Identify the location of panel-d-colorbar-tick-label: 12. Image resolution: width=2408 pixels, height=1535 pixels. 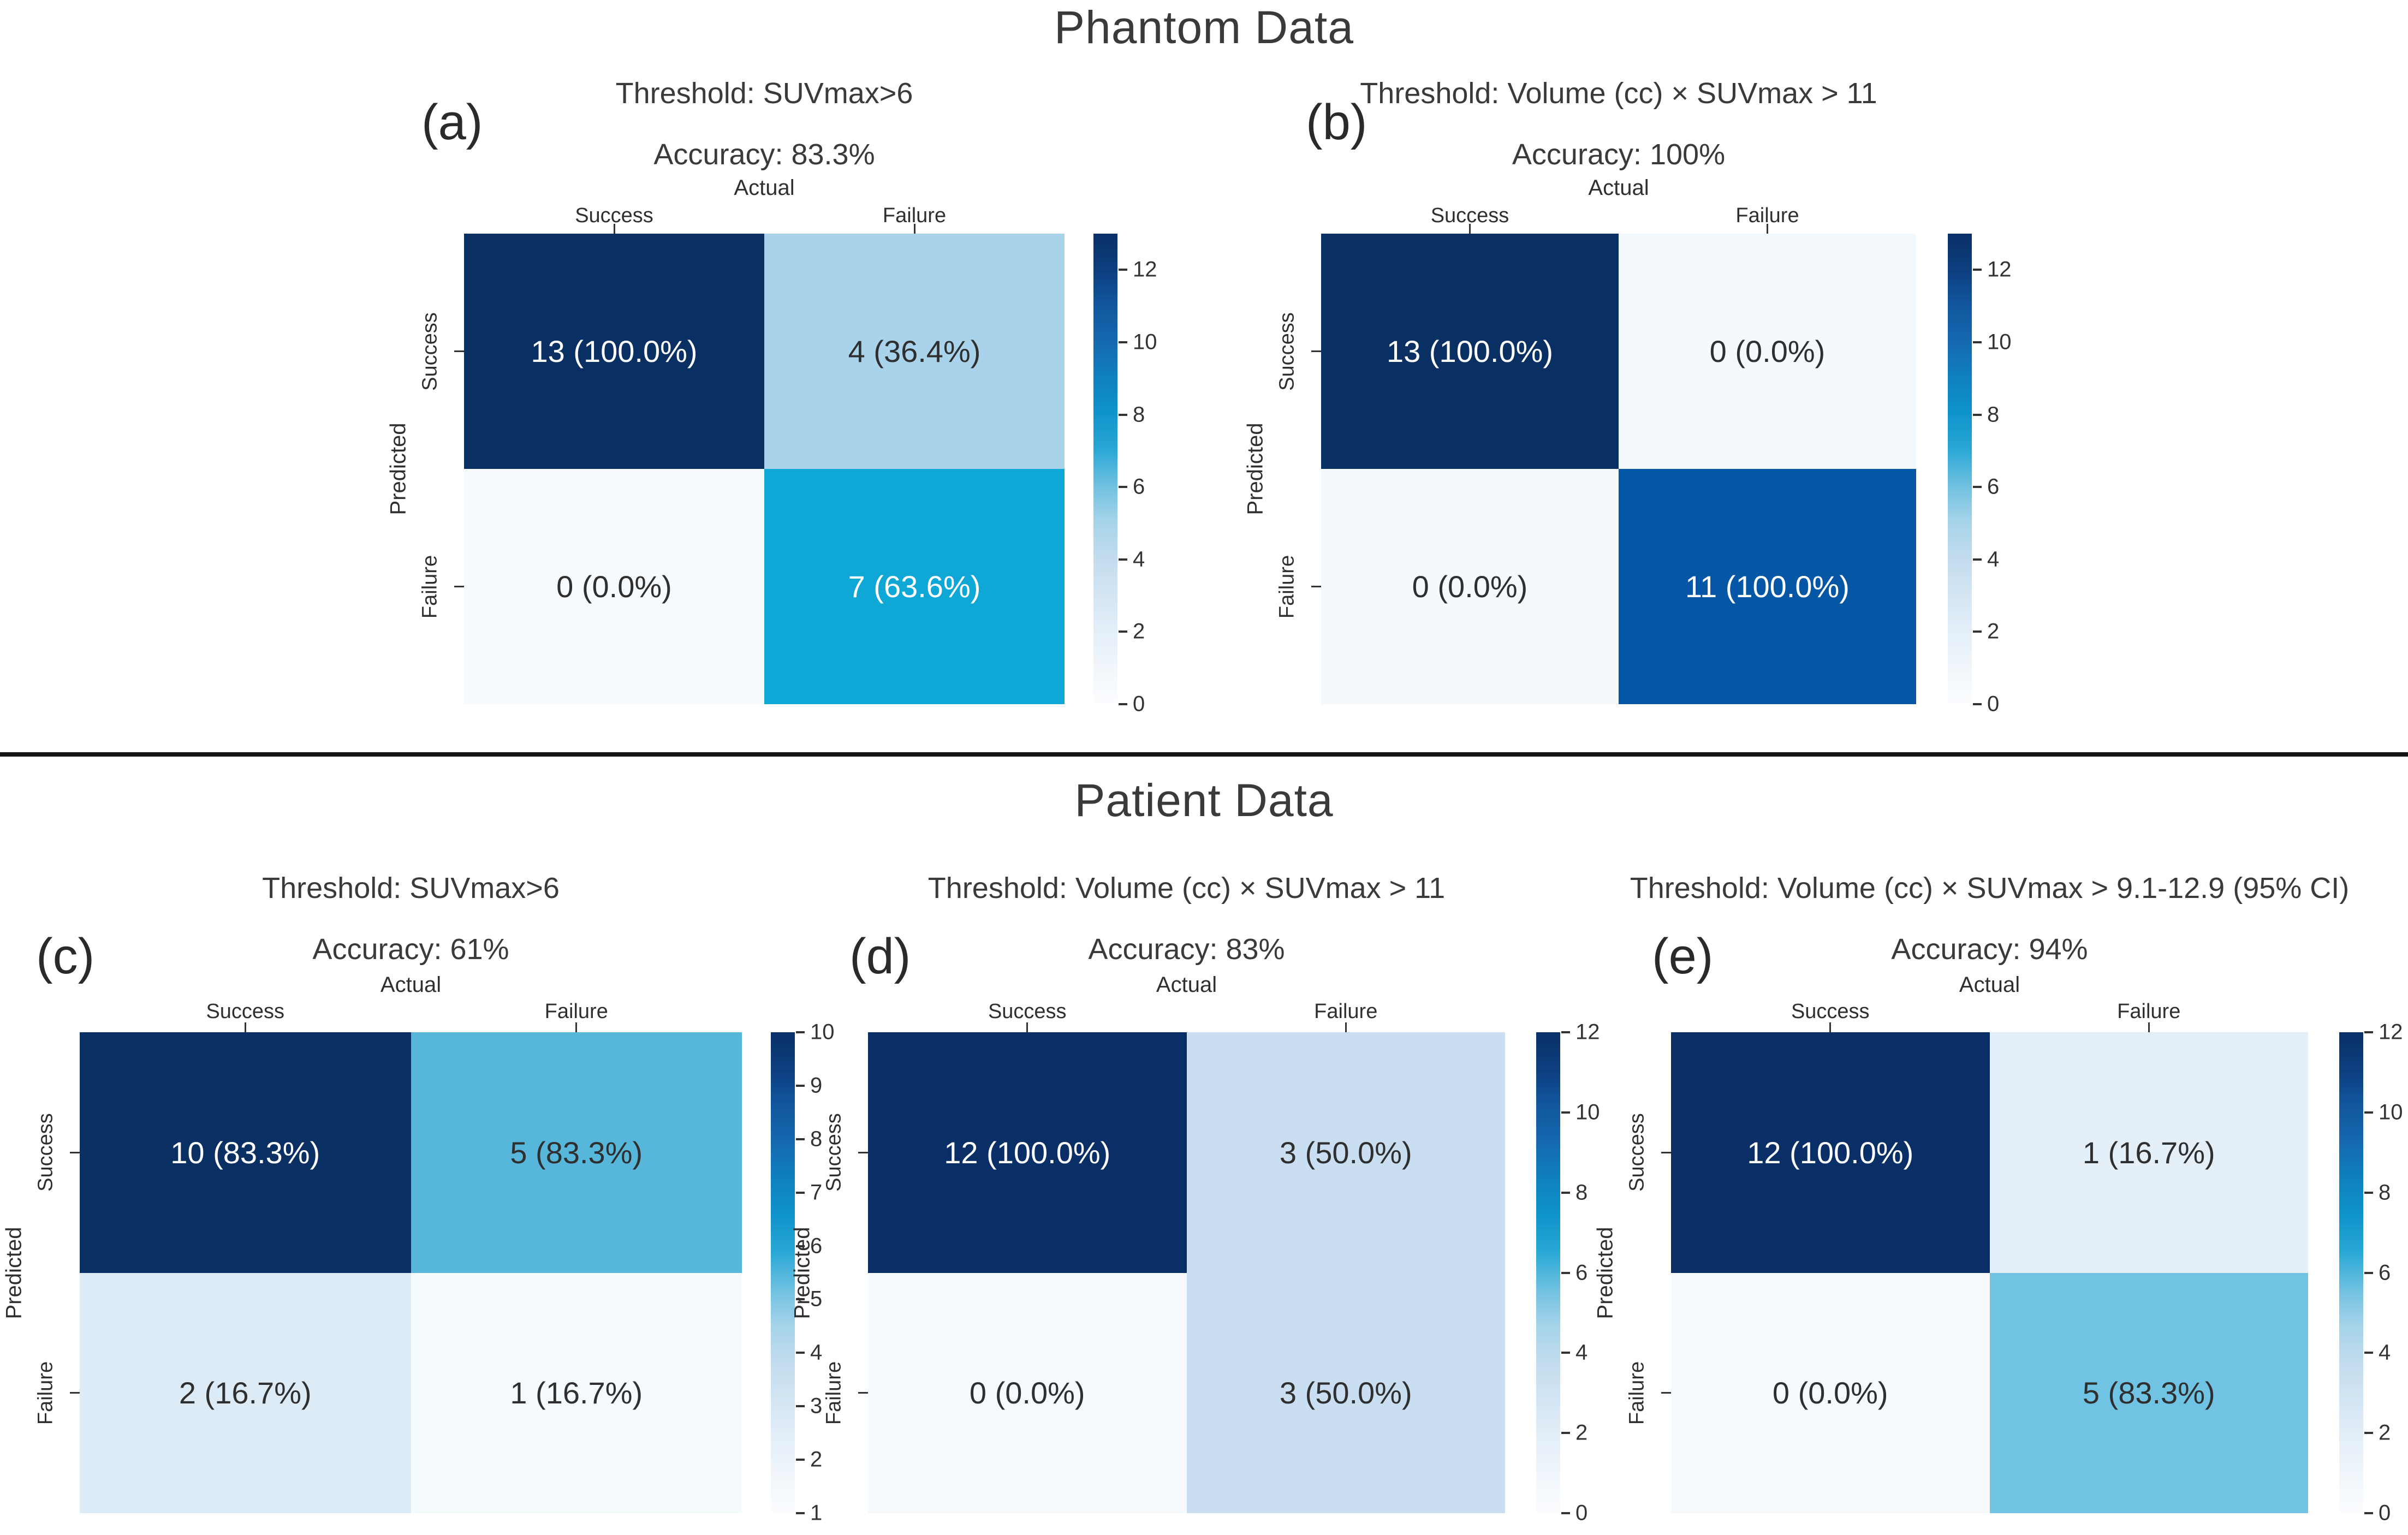
(1588, 1032).